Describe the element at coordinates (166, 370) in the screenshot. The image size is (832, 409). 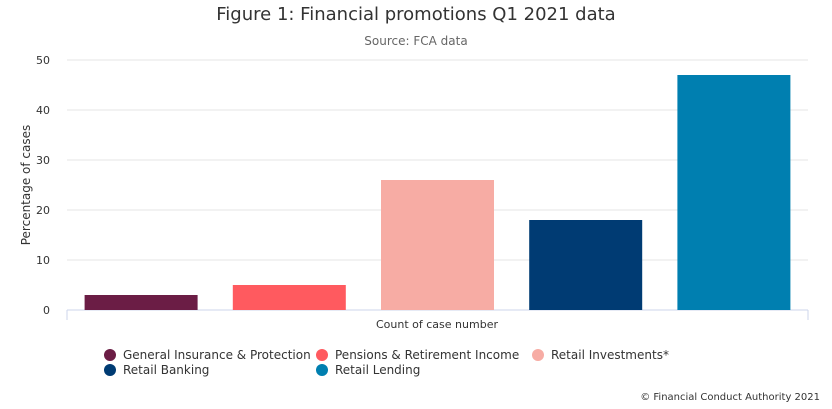
I see `legend-label: Retail Banking` at that location.